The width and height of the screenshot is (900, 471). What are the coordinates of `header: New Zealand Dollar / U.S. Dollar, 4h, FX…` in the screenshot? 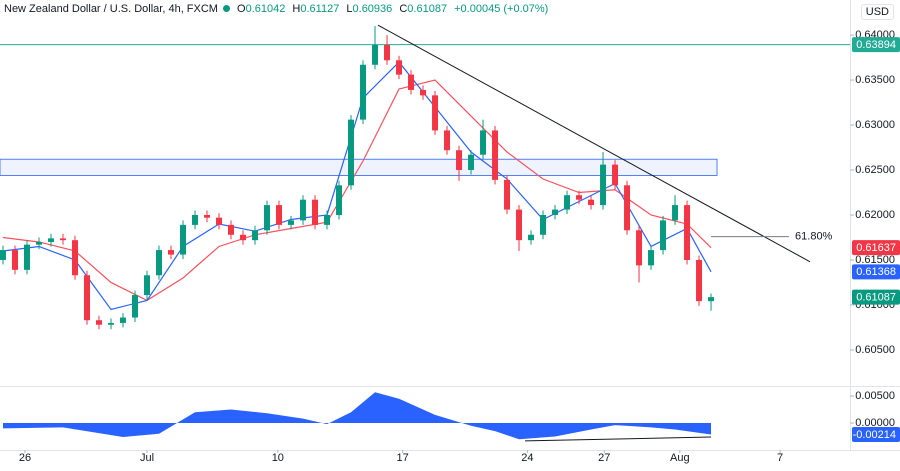 It's located at (278, 9).